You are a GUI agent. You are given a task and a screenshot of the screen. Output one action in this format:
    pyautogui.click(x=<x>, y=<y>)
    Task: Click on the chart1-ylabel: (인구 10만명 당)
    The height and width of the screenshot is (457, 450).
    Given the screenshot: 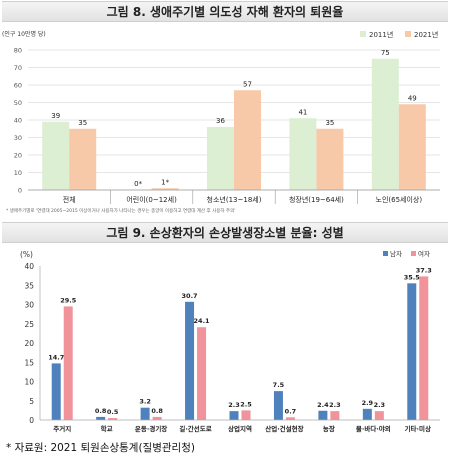 What is the action you would take?
    pyautogui.click(x=24, y=34)
    